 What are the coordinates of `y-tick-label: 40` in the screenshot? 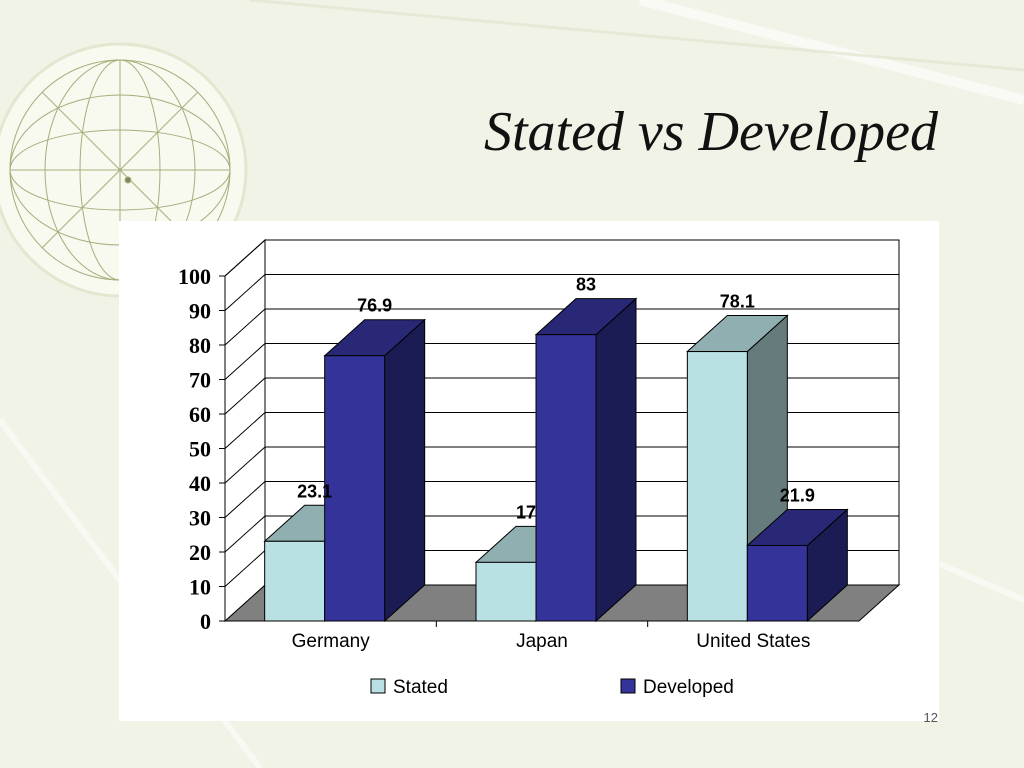 It's located at (200, 483).